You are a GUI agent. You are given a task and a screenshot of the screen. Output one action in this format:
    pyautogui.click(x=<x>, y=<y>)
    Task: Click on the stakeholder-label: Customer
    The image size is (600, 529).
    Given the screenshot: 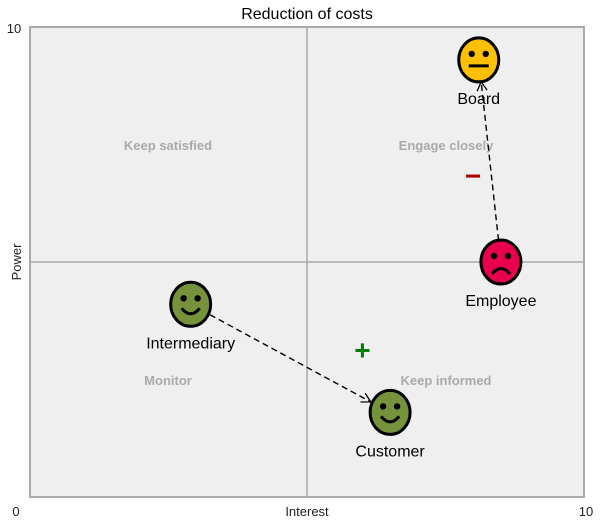 What is the action you would take?
    pyautogui.click(x=390, y=451)
    